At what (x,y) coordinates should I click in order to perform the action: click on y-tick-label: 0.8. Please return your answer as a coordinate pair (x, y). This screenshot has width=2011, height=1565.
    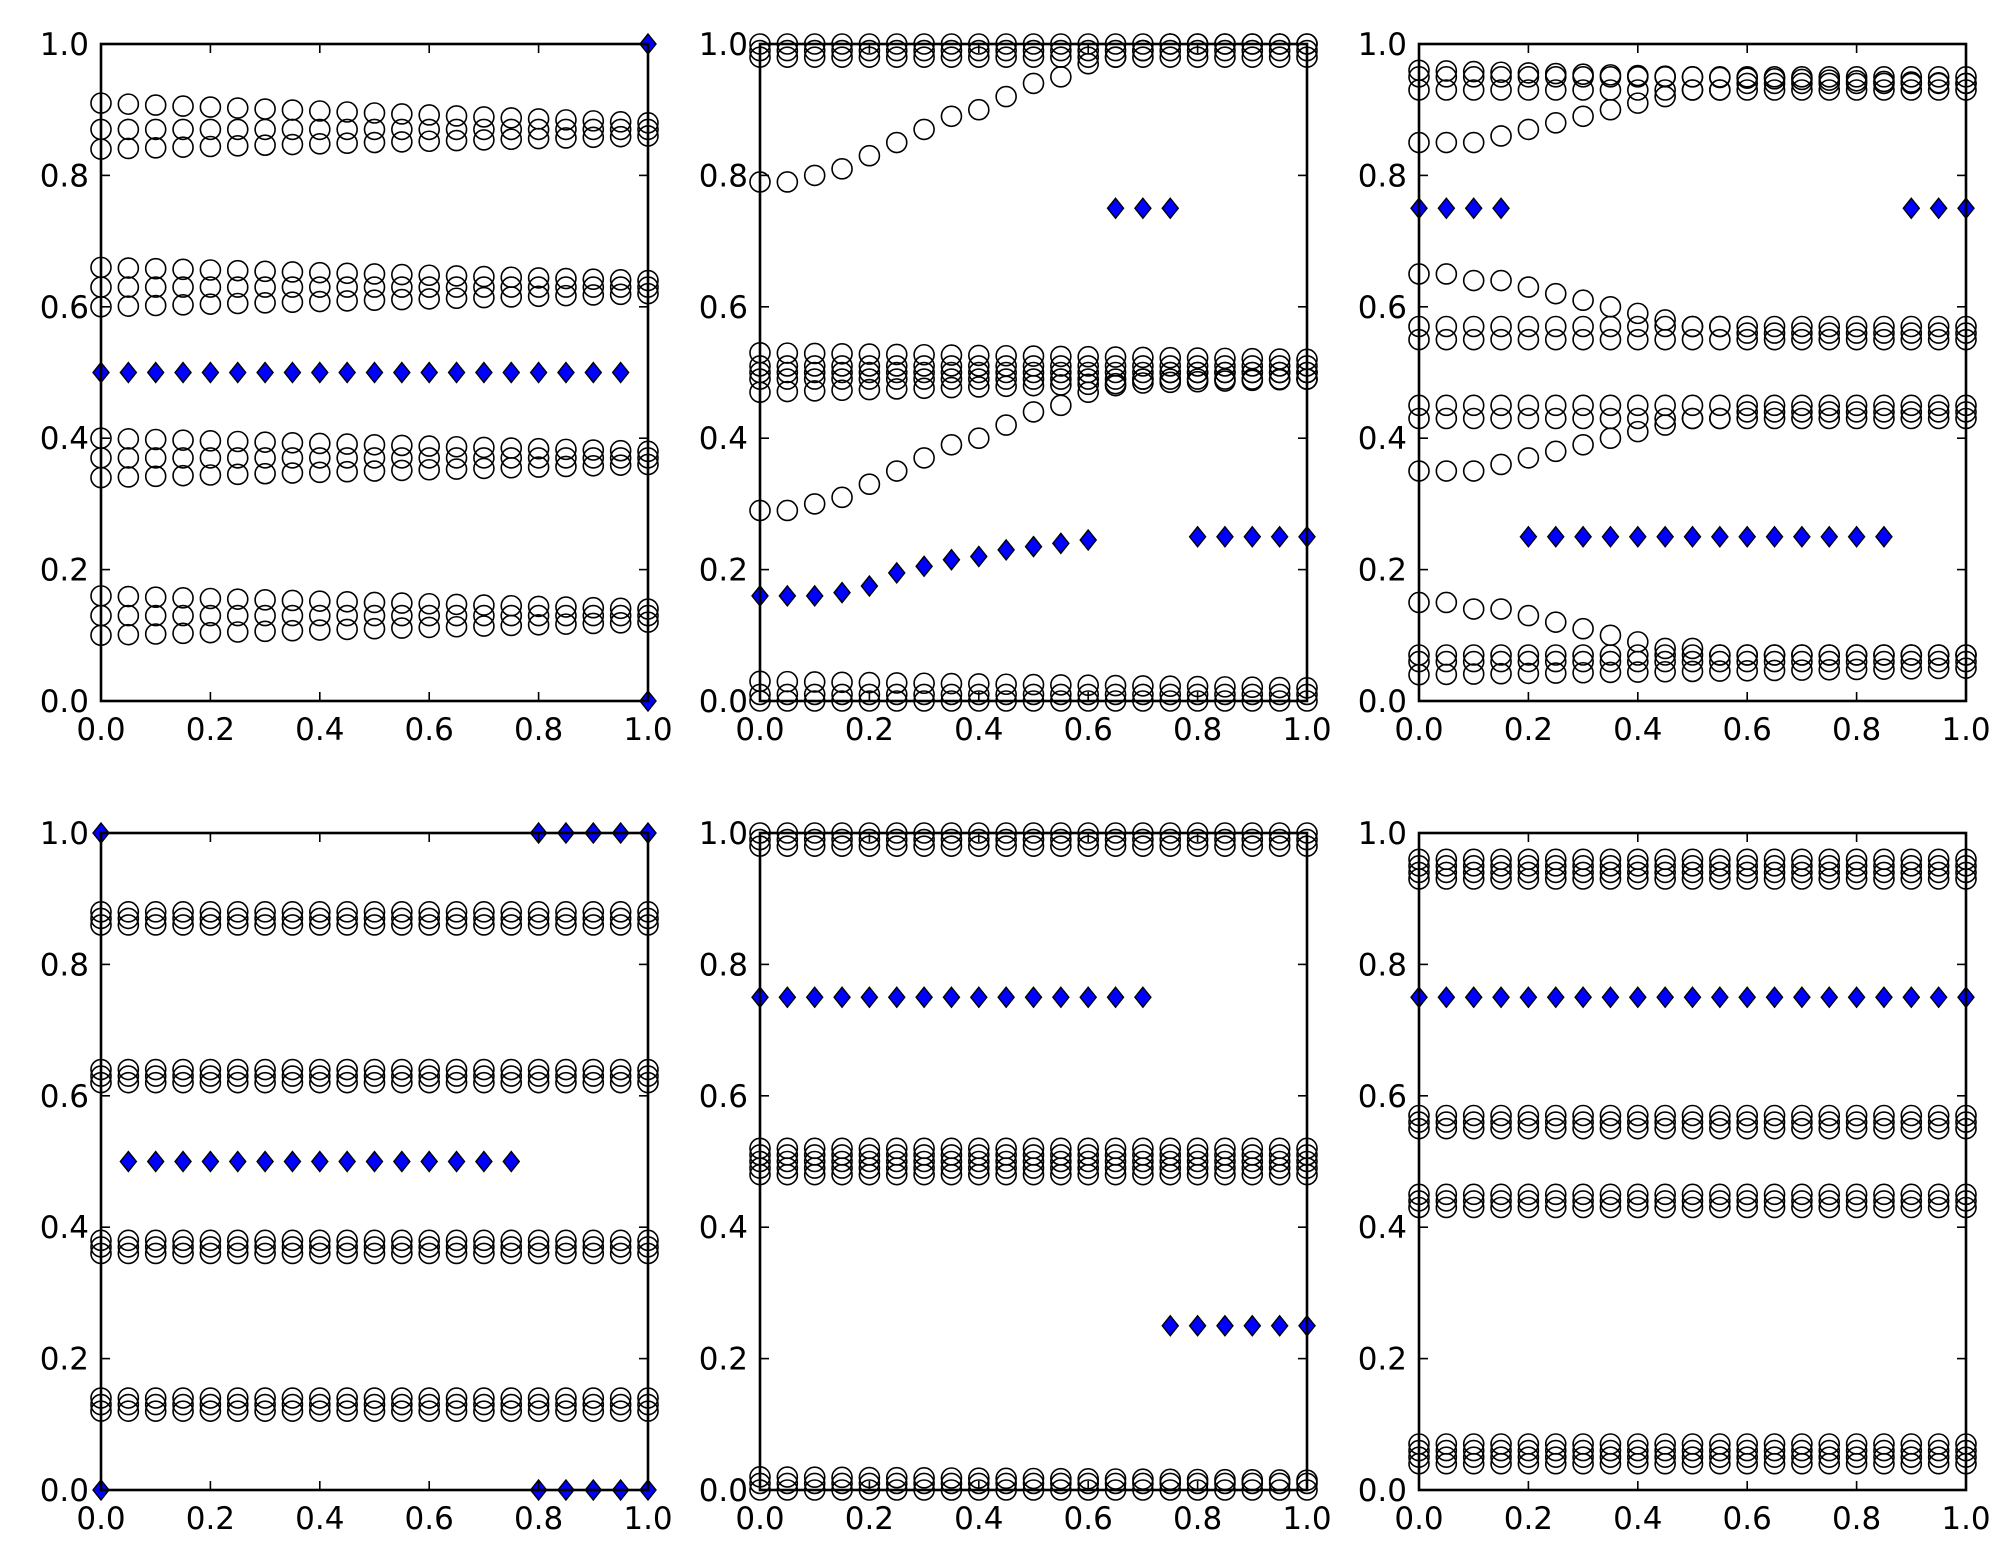
    Looking at the image, I should click on (723, 965).